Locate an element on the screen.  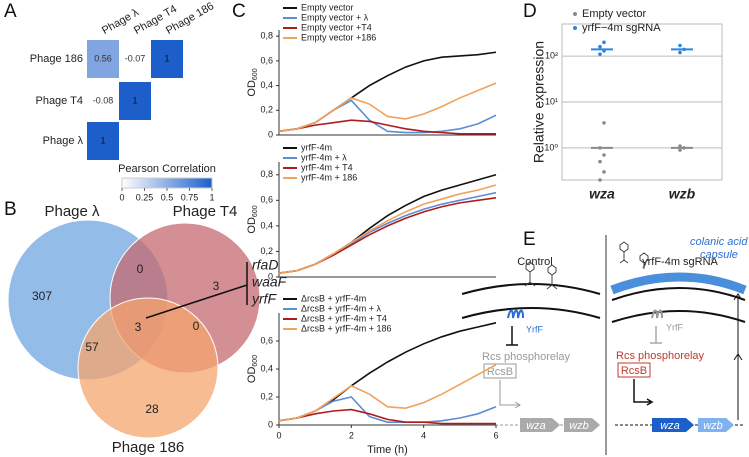
panel-label: C is located at coordinates (239, 11).